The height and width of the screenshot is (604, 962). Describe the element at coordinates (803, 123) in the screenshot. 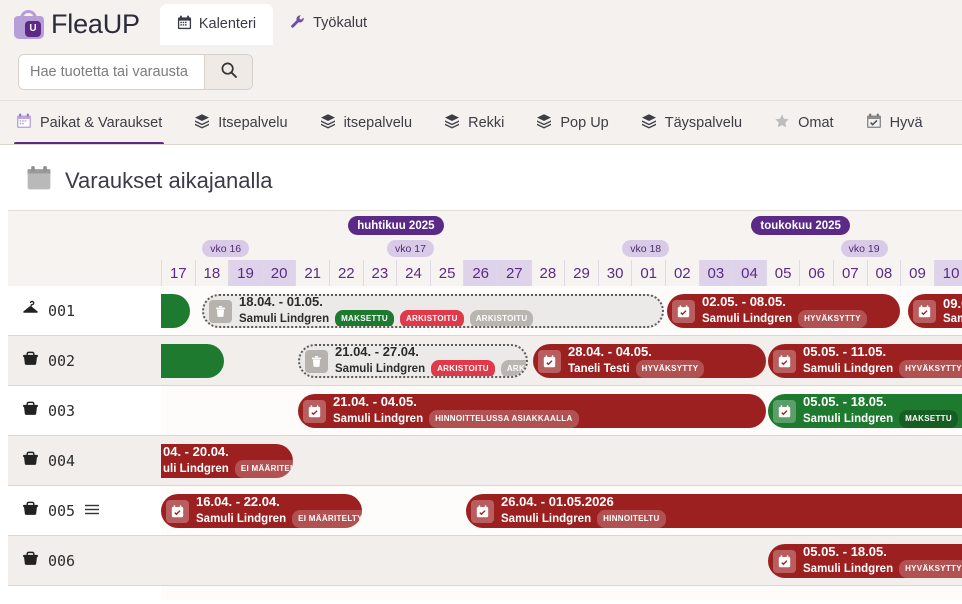

I see `nav-item-omat: Omat` at that location.